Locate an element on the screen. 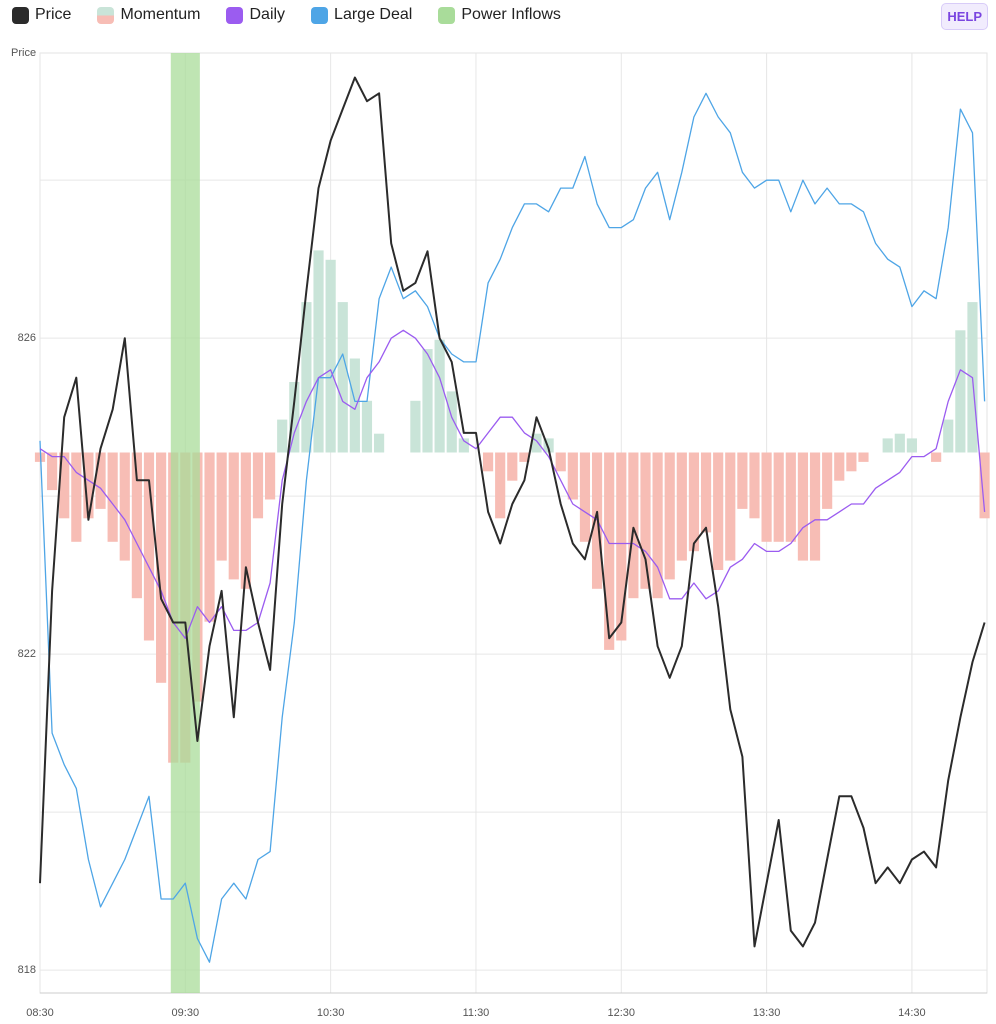 The width and height of the screenshot is (996, 1024). y-tick-label: 822 is located at coordinates (27, 654).